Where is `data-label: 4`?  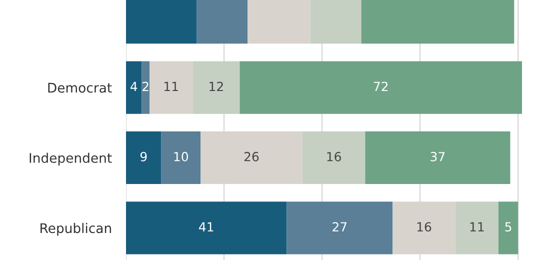 data-label: 4 is located at coordinates (134, 86).